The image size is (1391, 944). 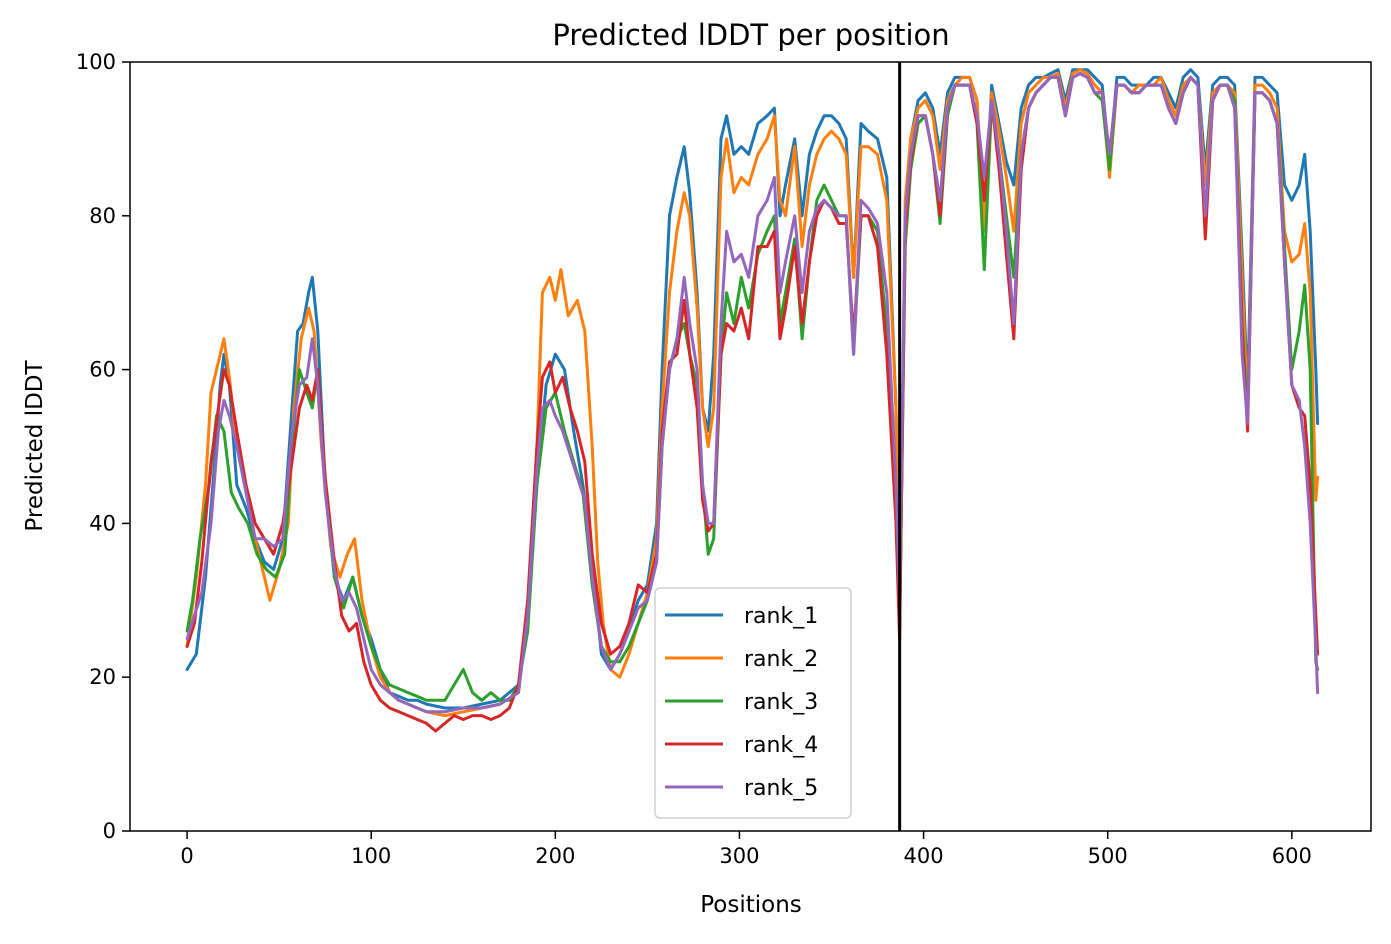 What do you see at coordinates (781, 788) in the screenshot?
I see `legend-label-rank_5: rank_5` at bounding box center [781, 788].